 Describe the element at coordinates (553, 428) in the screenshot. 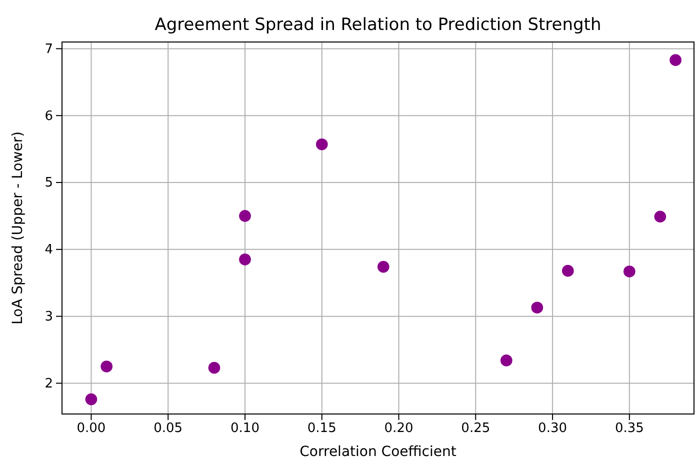

I see `x-tick-label: 0.30` at that location.